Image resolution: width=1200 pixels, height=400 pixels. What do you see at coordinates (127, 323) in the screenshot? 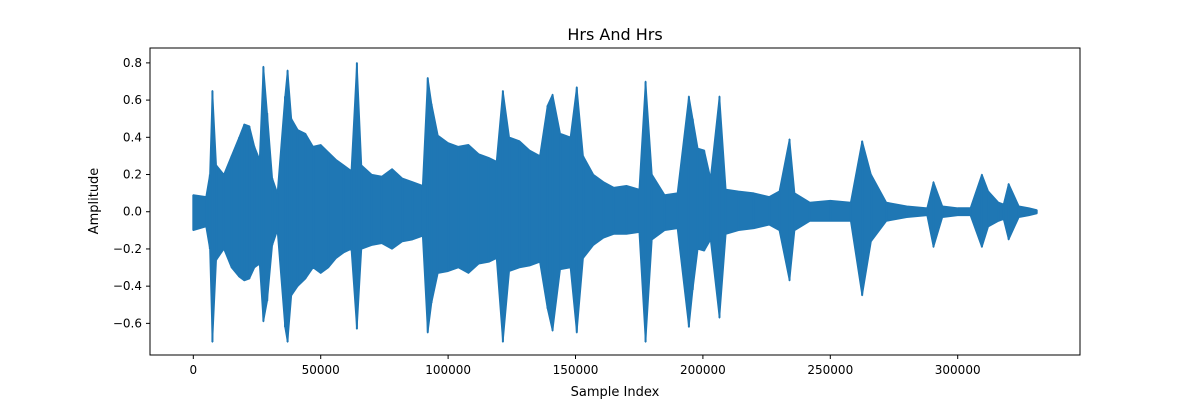
I see `y-tick-label: −0.6` at bounding box center [127, 323].